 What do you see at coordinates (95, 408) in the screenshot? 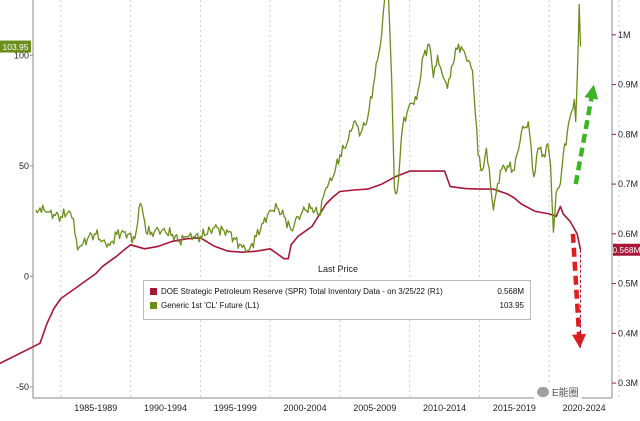
I see `x-tick-label: 1985-1989` at bounding box center [95, 408].